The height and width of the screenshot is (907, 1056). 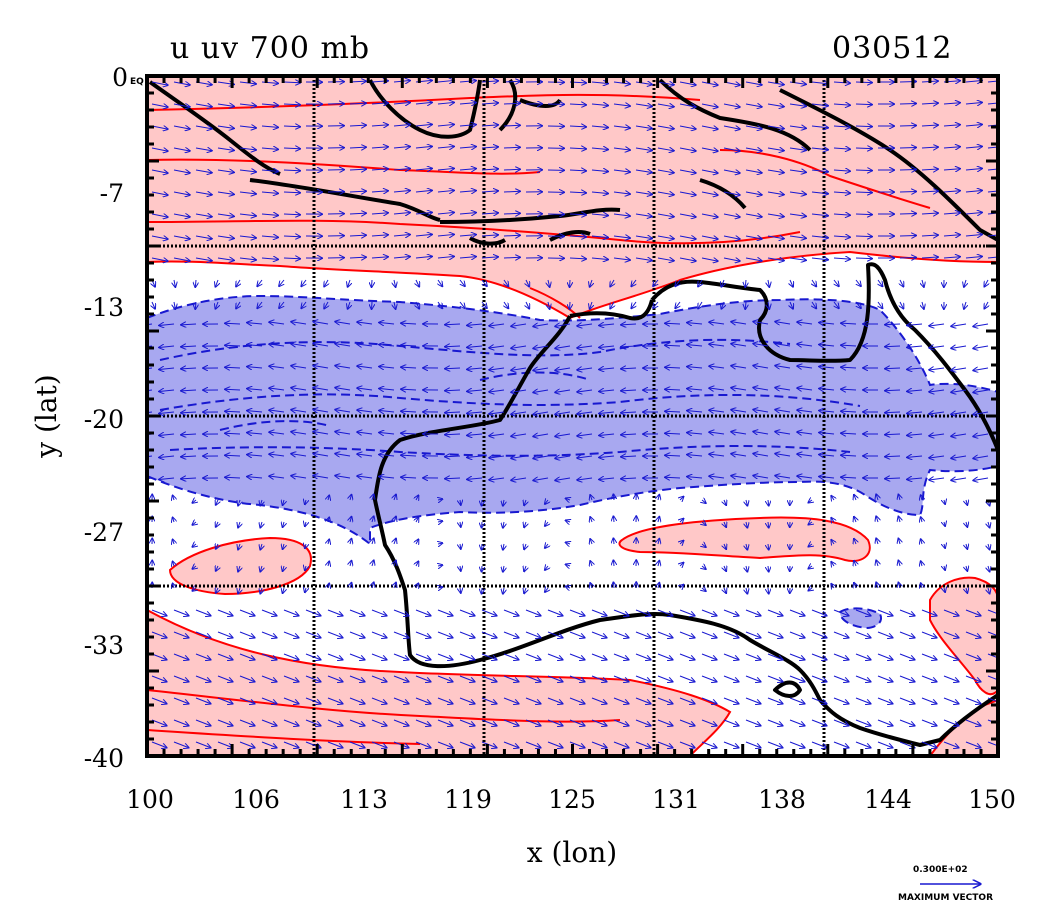 I want to click on y-tick-label: -27, so click(x=104, y=532).